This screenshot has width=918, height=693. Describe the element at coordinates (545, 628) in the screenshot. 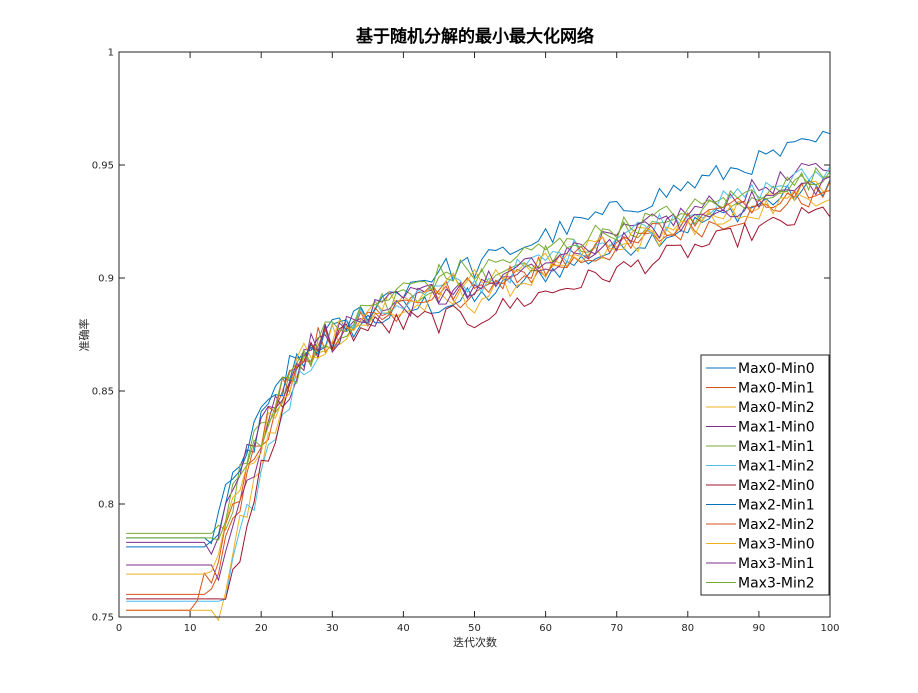

I see `x-tick-label: 60` at that location.